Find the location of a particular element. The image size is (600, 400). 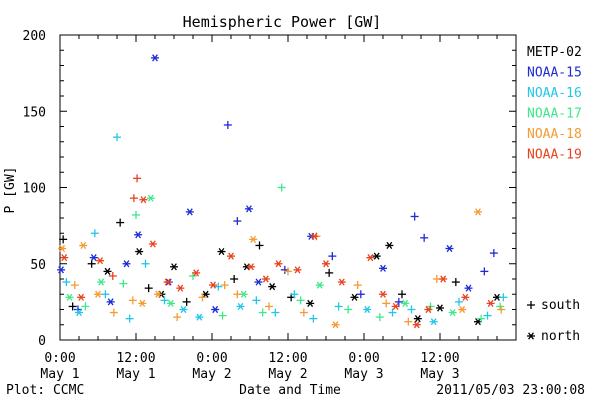

x-tick-label-date: May 1 is located at coordinates (59, 374).